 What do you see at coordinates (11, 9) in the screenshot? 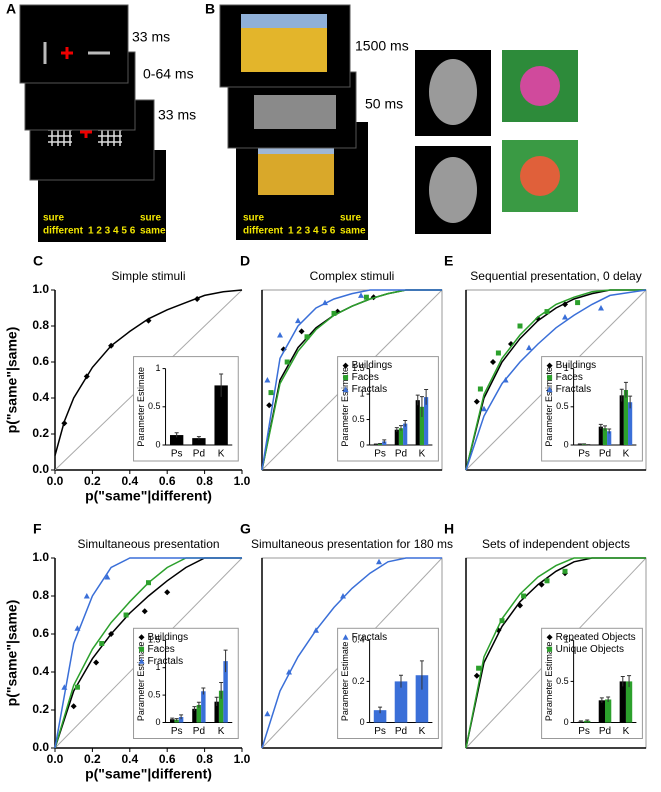
I see `panel-label: A` at bounding box center [11, 9].